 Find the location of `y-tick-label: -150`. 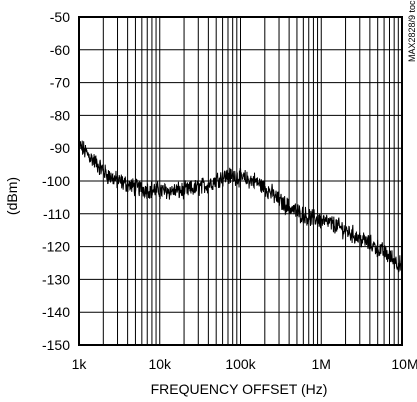

y-tick-label: -150 is located at coordinates (56, 345).